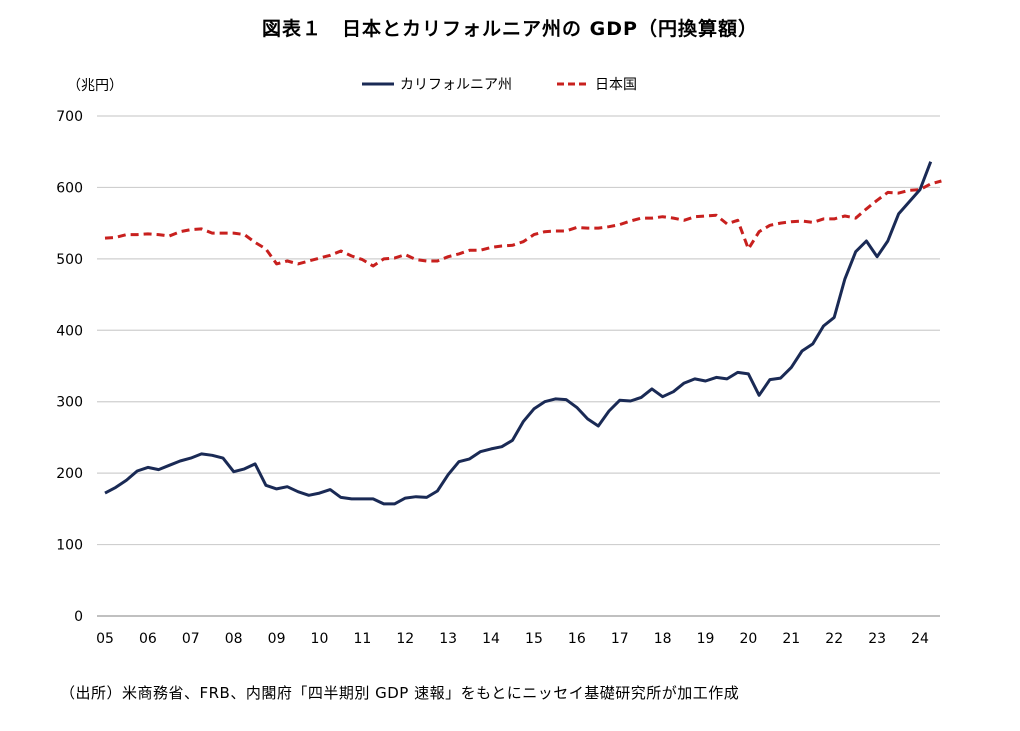  Describe the element at coordinates (616, 85) in the screenshot. I see `legend-item-japan-label: 日本国` at that location.